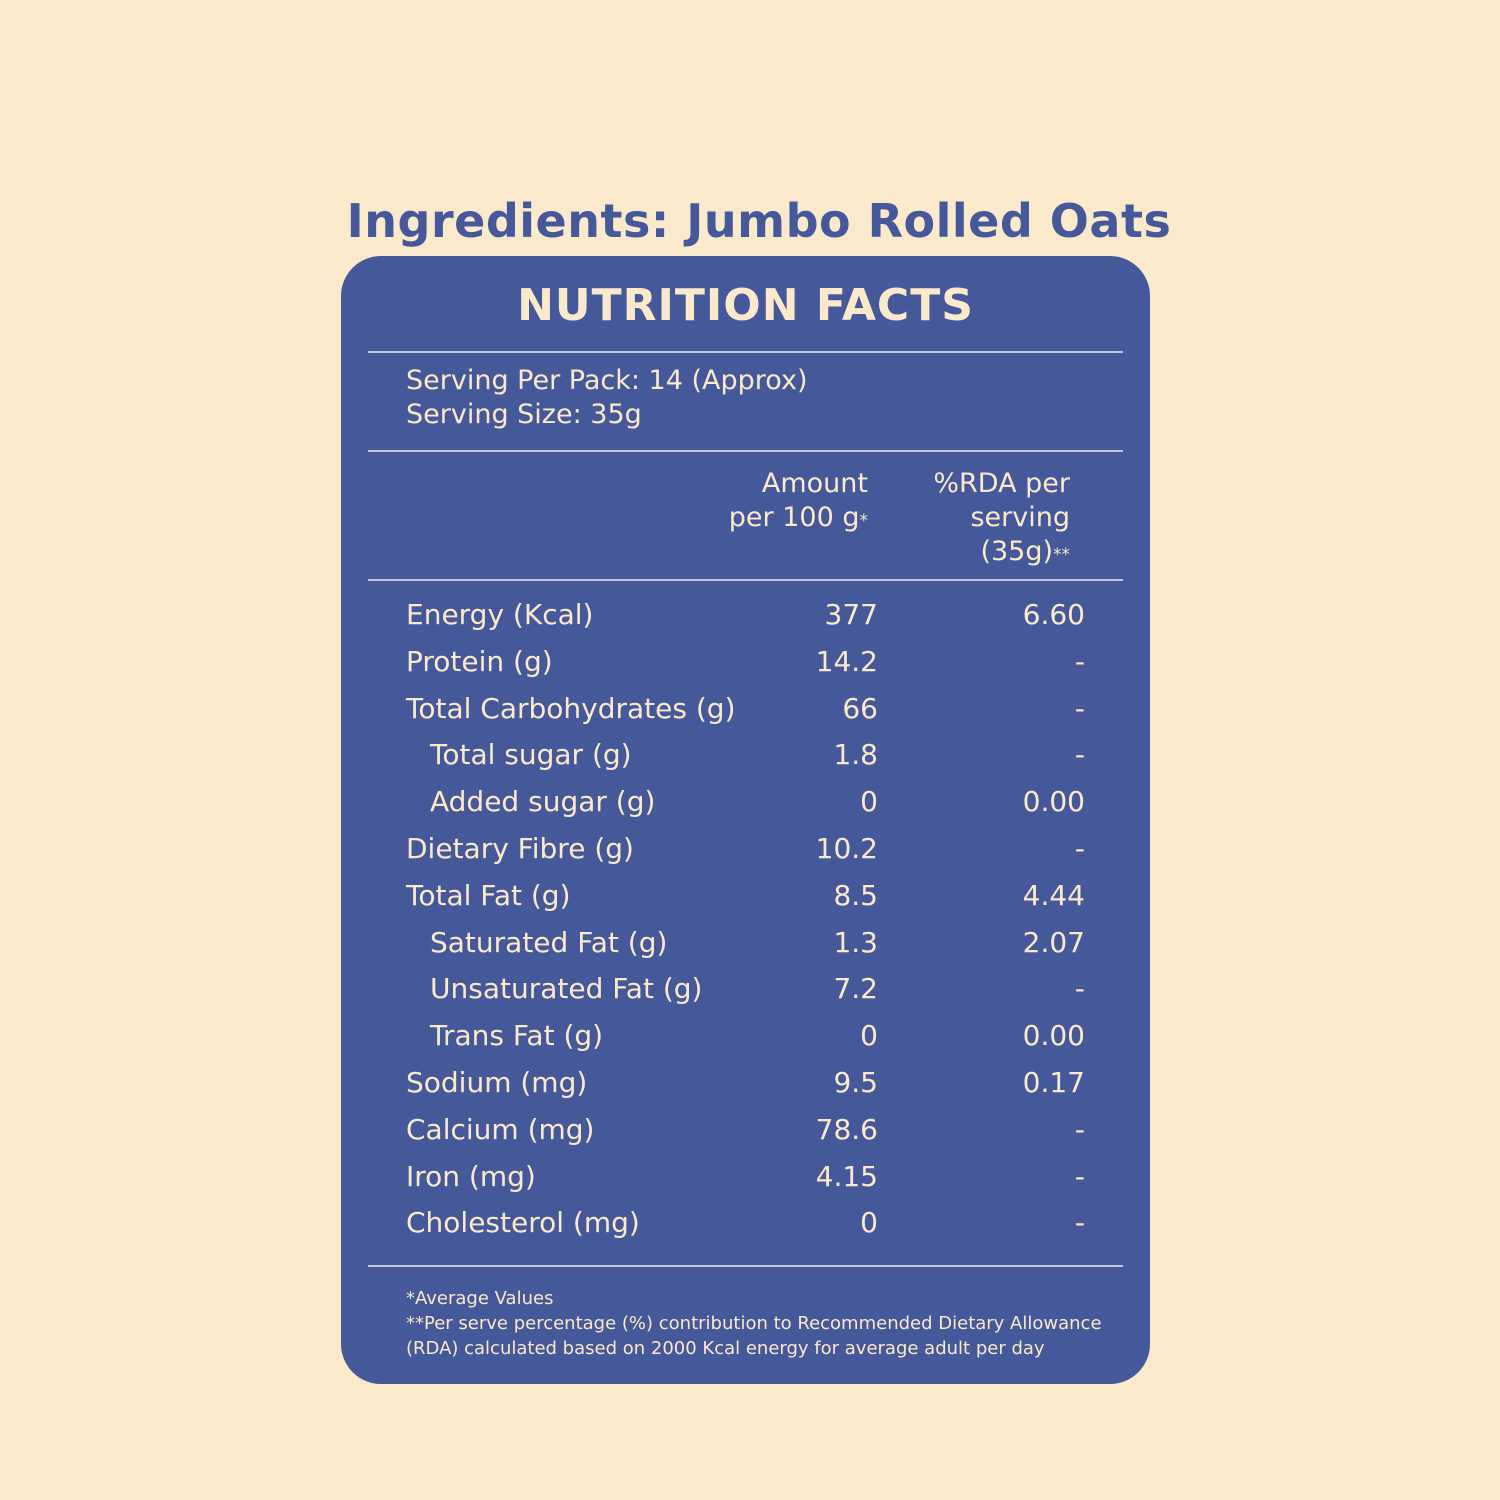  What do you see at coordinates (480, 1298) in the screenshot?
I see `footnote-average-values: *Average Values` at bounding box center [480, 1298].